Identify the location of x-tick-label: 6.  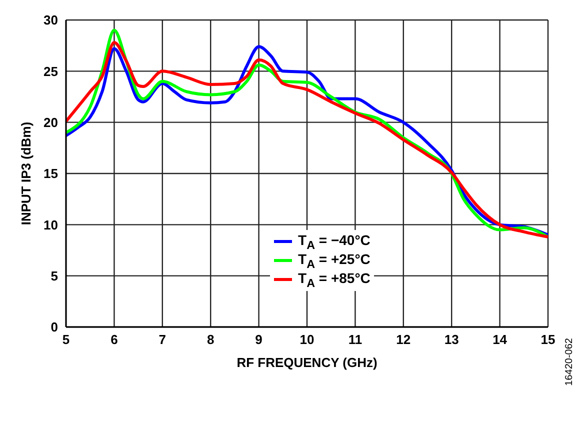
(114, 340).